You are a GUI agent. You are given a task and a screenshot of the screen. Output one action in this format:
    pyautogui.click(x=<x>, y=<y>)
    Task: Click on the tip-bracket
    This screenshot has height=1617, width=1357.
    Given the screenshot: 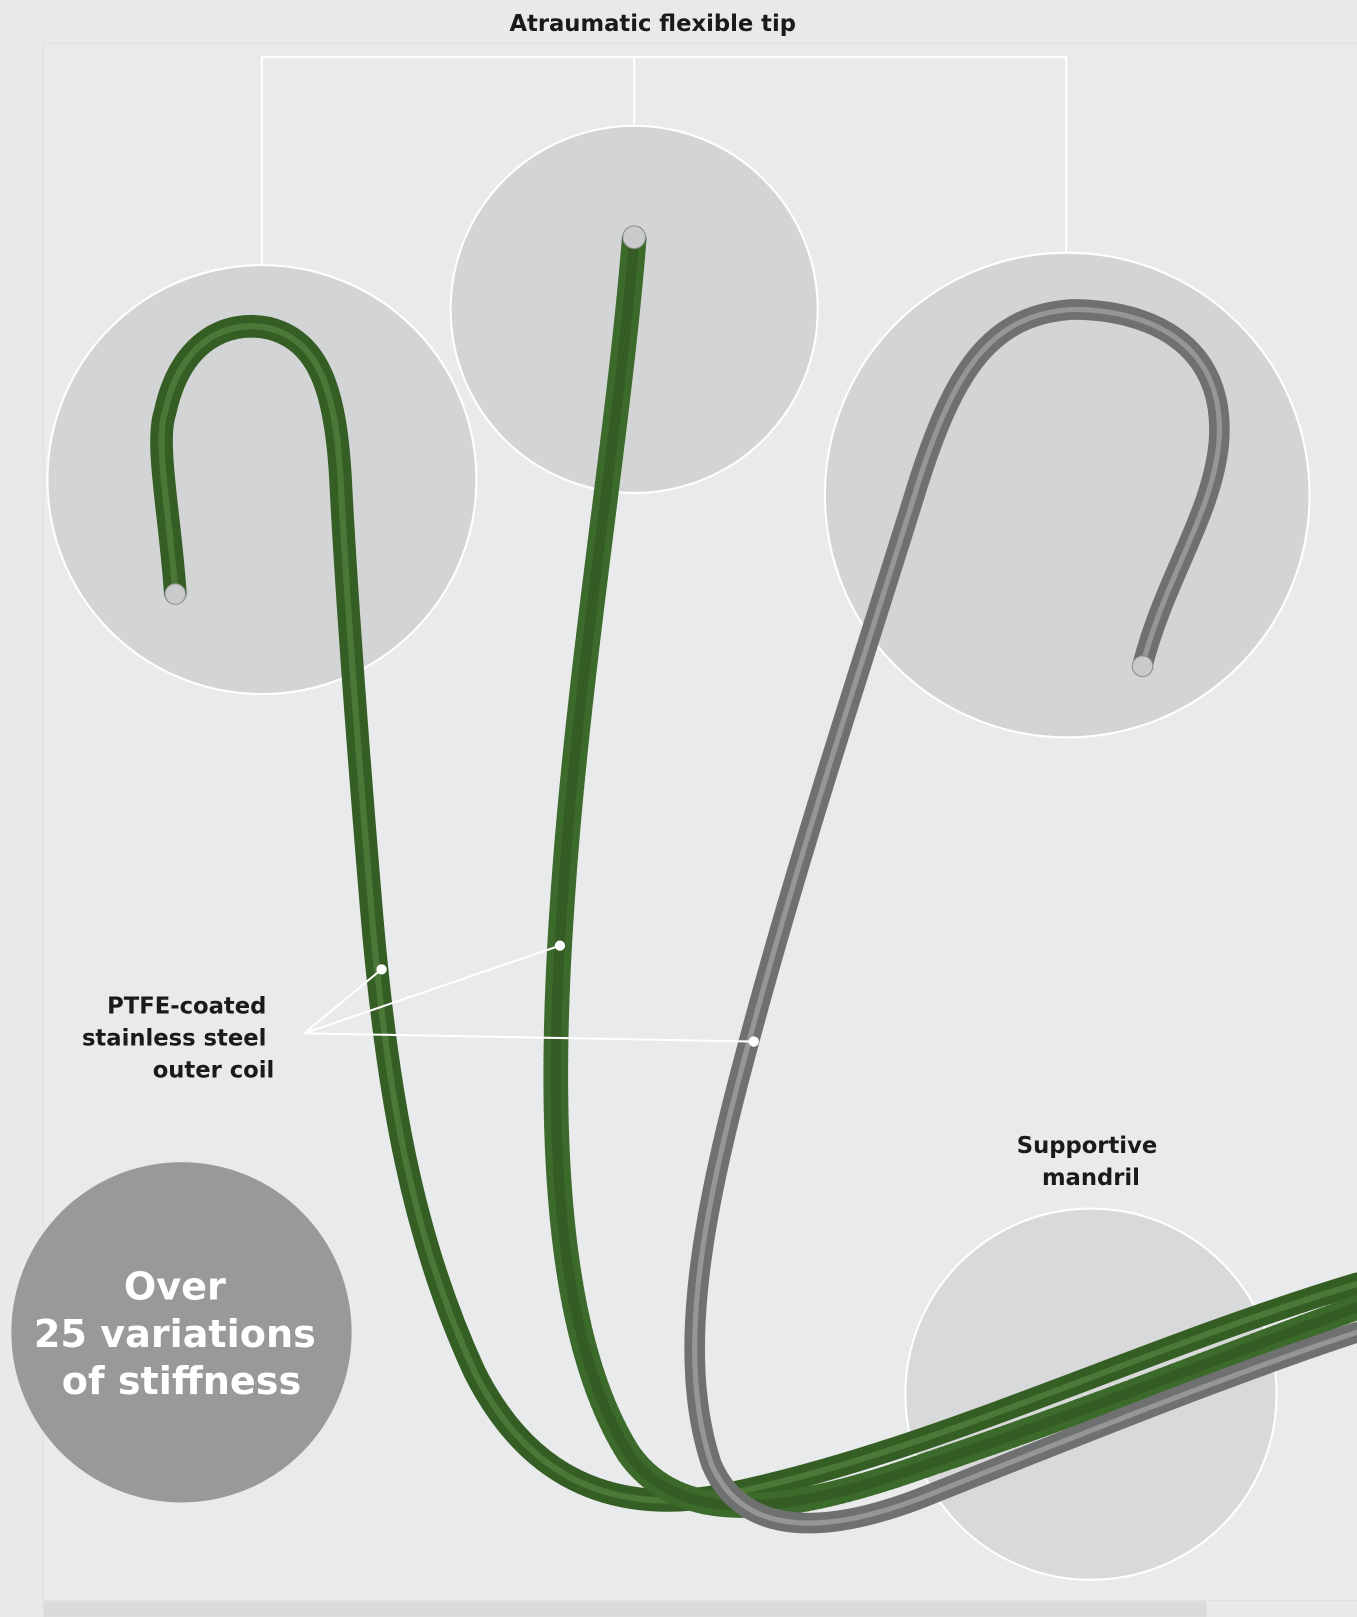 What is the action you would take?
    pyautogui.click(x=664, y=161)
    